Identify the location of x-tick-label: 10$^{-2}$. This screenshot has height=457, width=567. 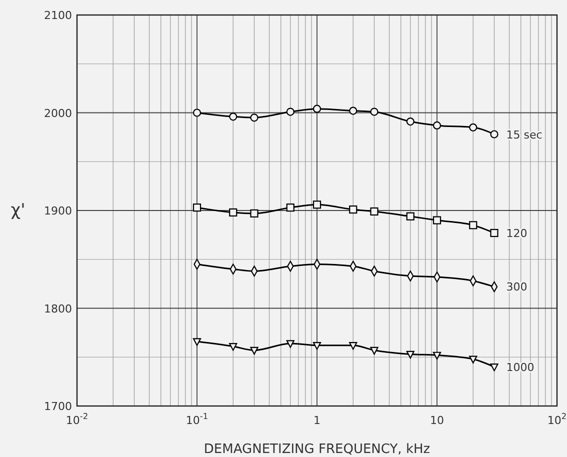
(77, 419).